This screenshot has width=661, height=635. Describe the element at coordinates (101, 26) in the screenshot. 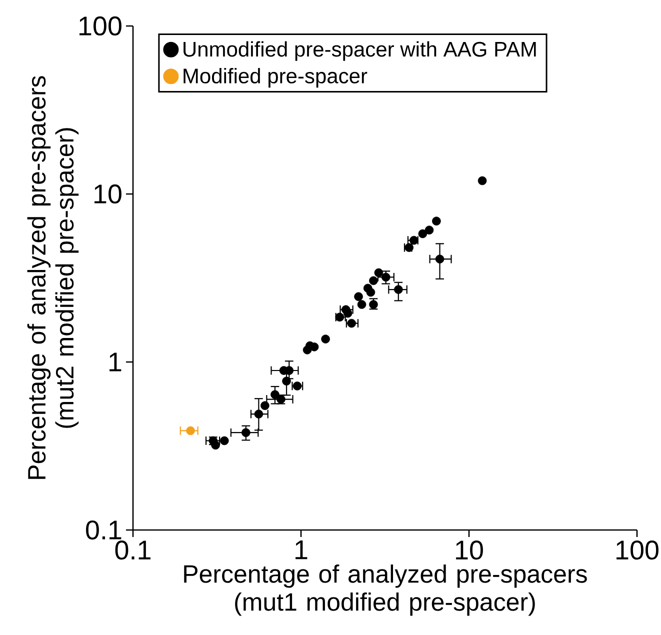

I see `y-tick-label: 100` at that location.